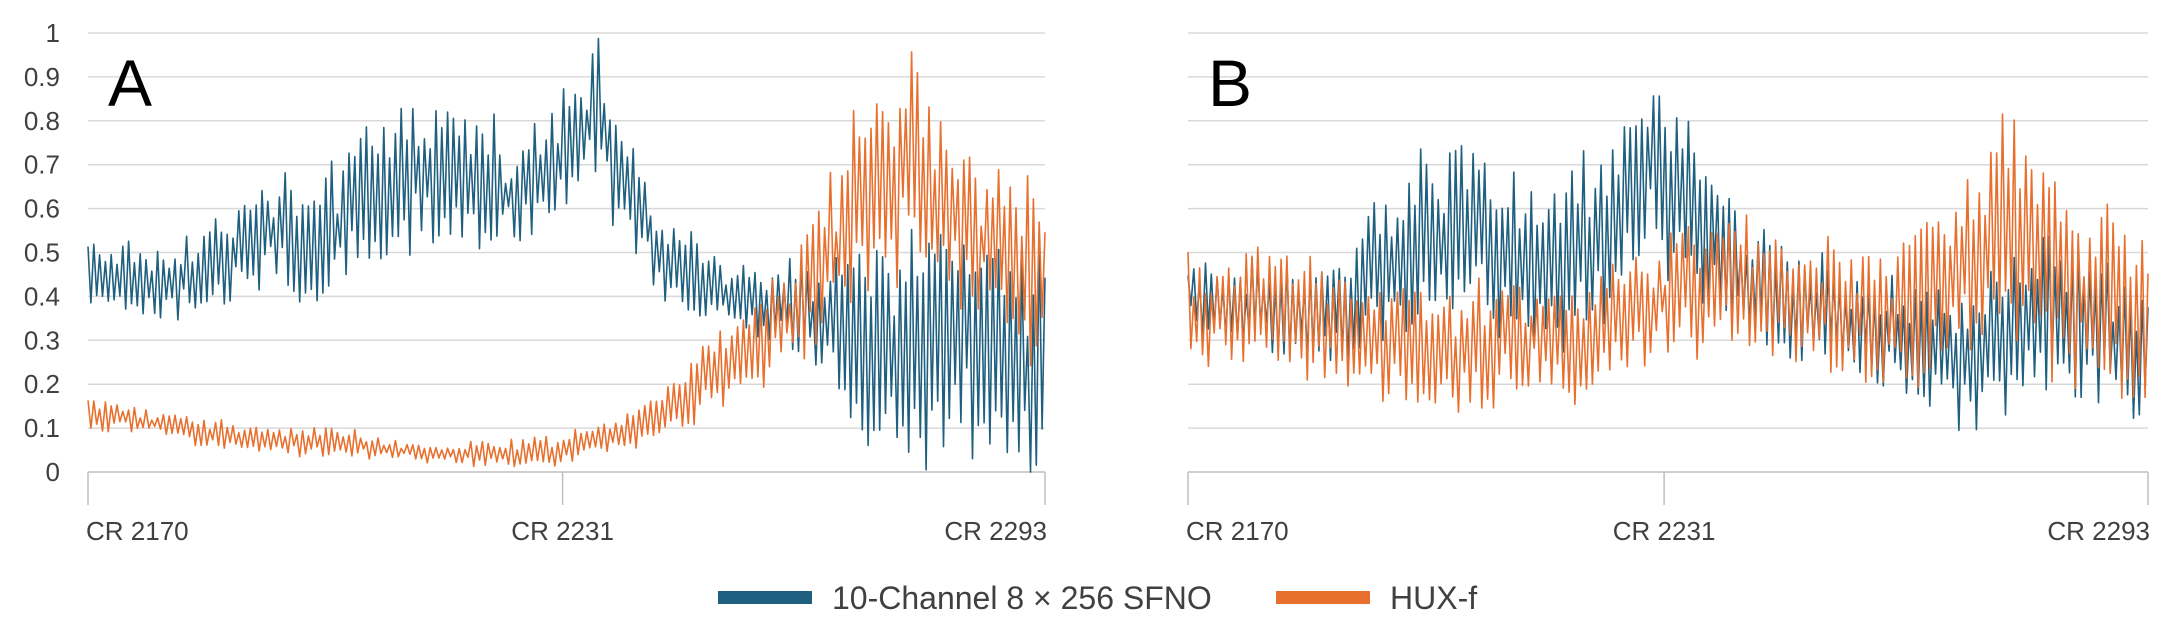  I want to click on legend: 10-Channel 8 × 256 SFNO HUX-f, so click(1097, 598).